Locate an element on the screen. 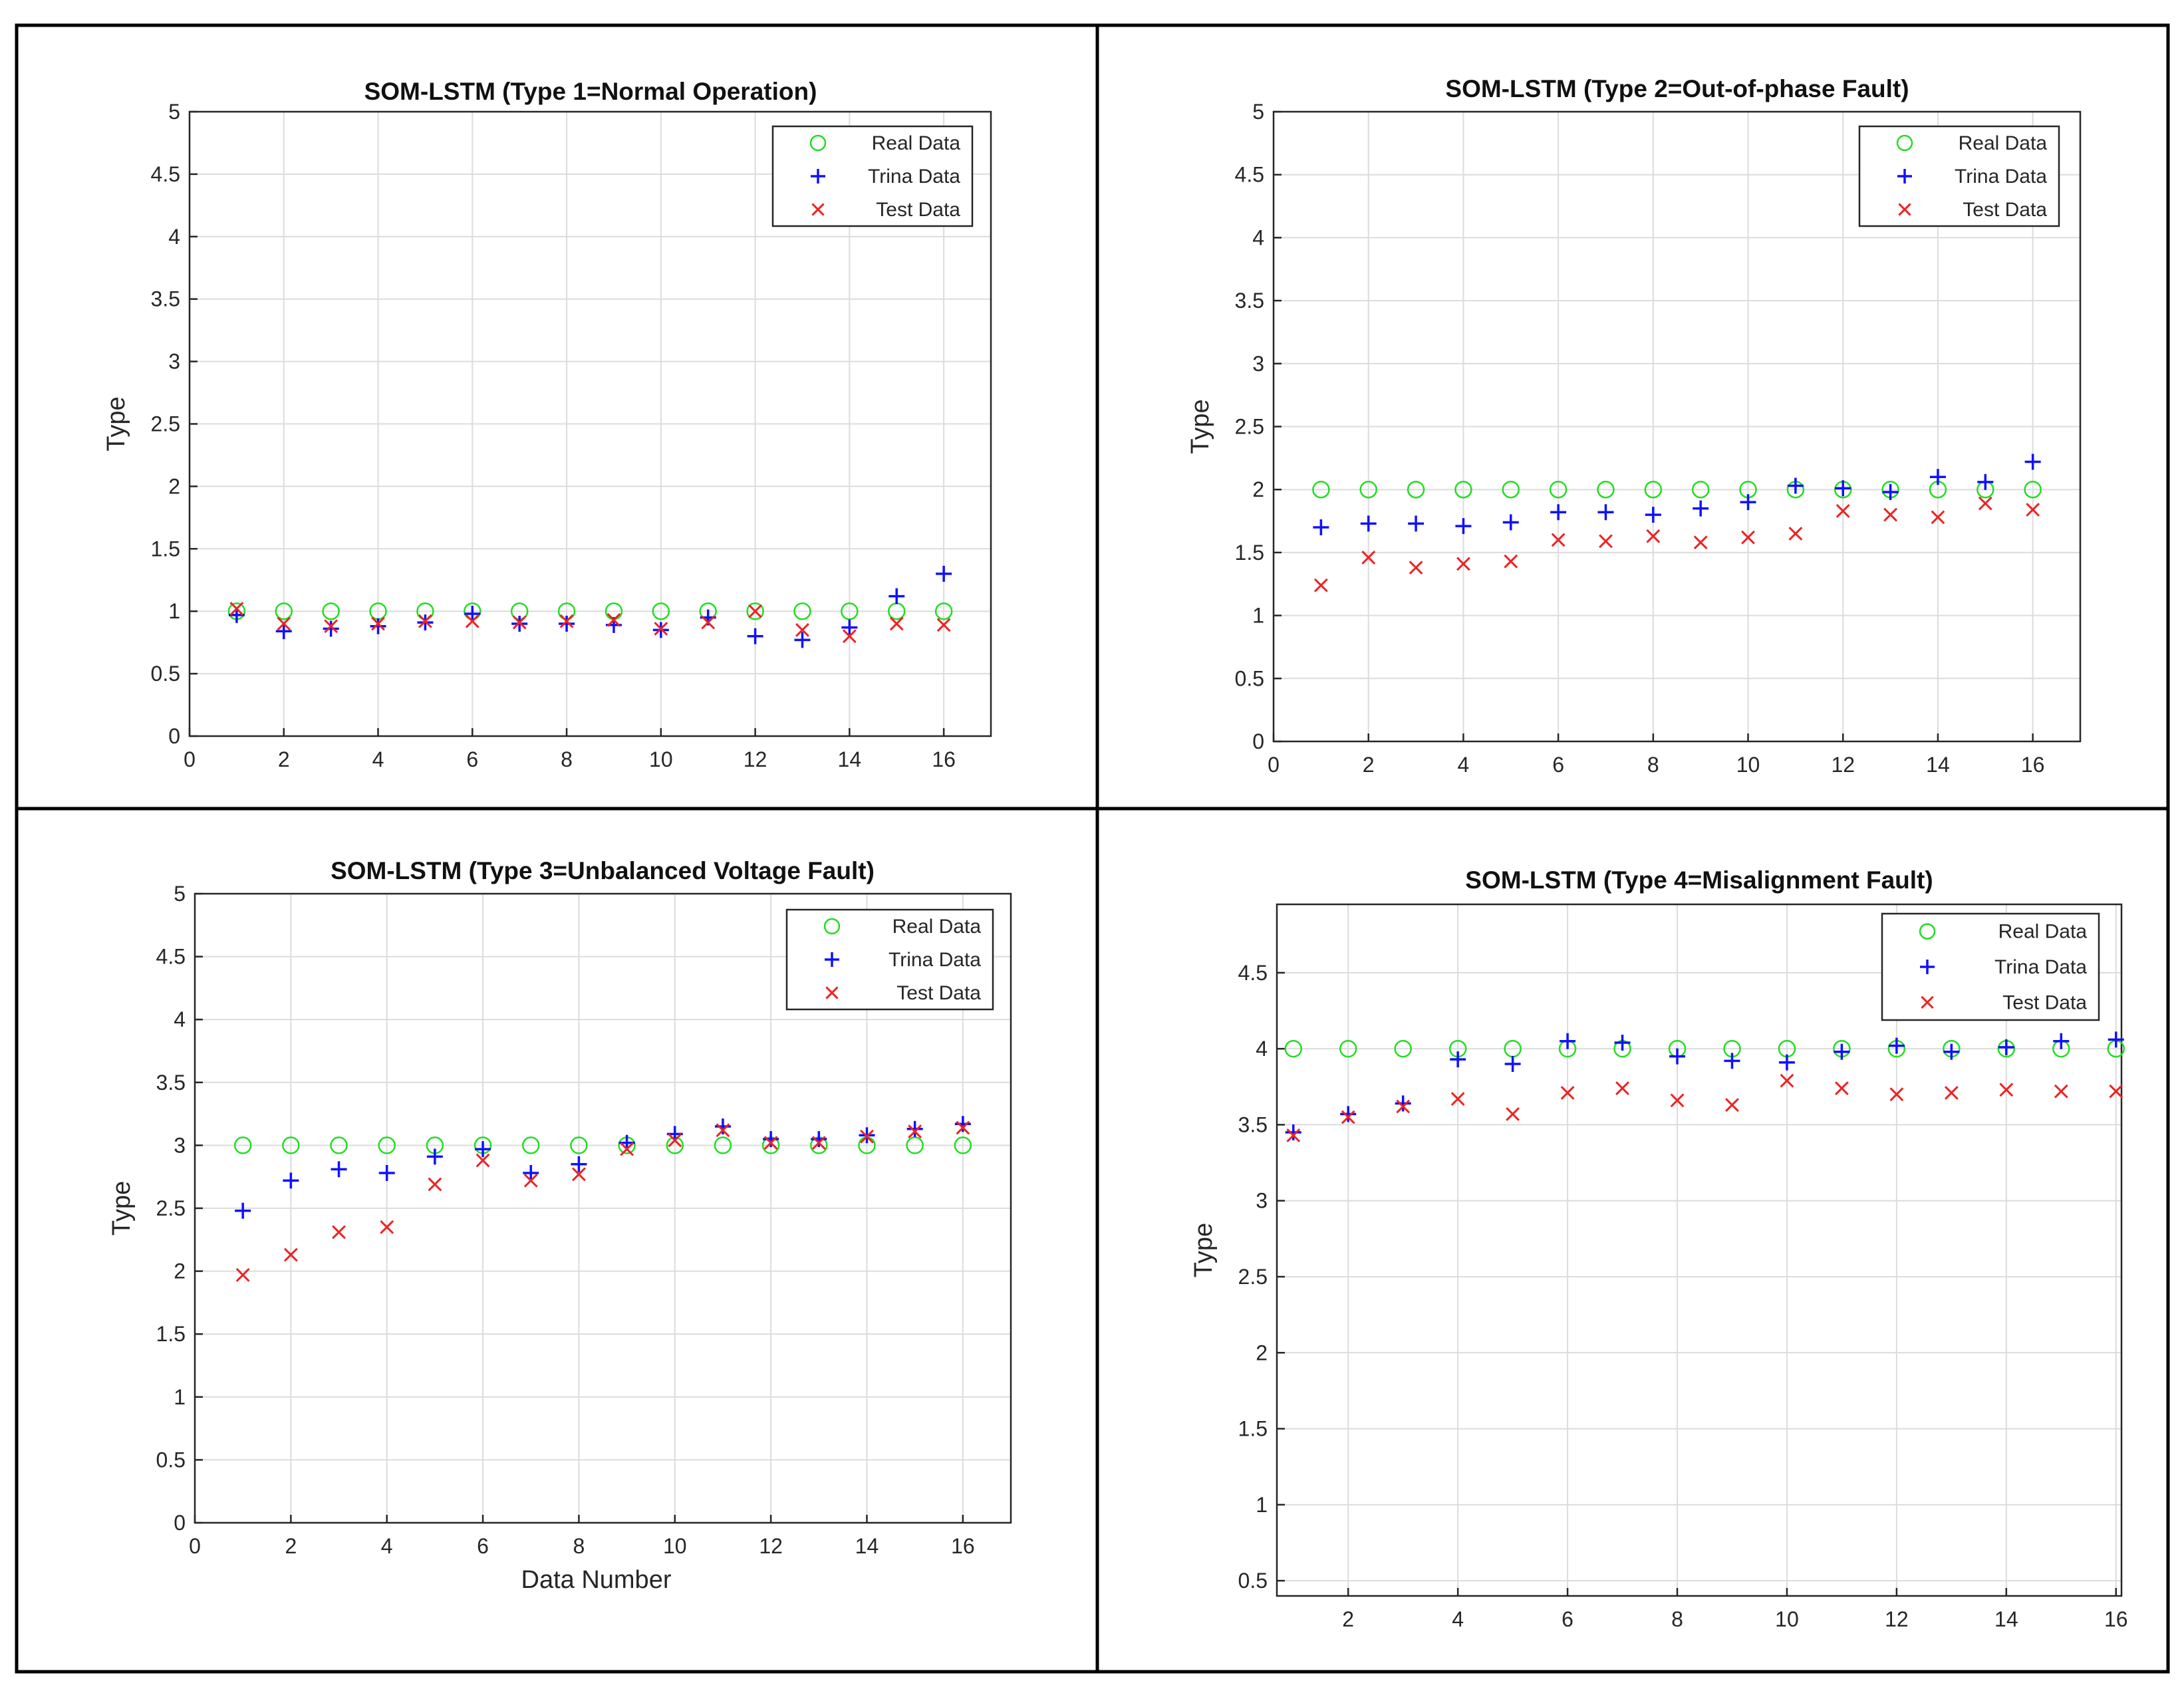 Image resolution: width=2184 pixels, height=1693 pixels. chart-3-ytick-label: 4.5 is located at coordinates (171, 957).